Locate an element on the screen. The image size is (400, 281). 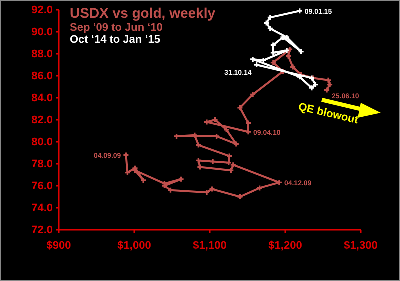
annotation: QE blowout is located at coordinates (328, 114).